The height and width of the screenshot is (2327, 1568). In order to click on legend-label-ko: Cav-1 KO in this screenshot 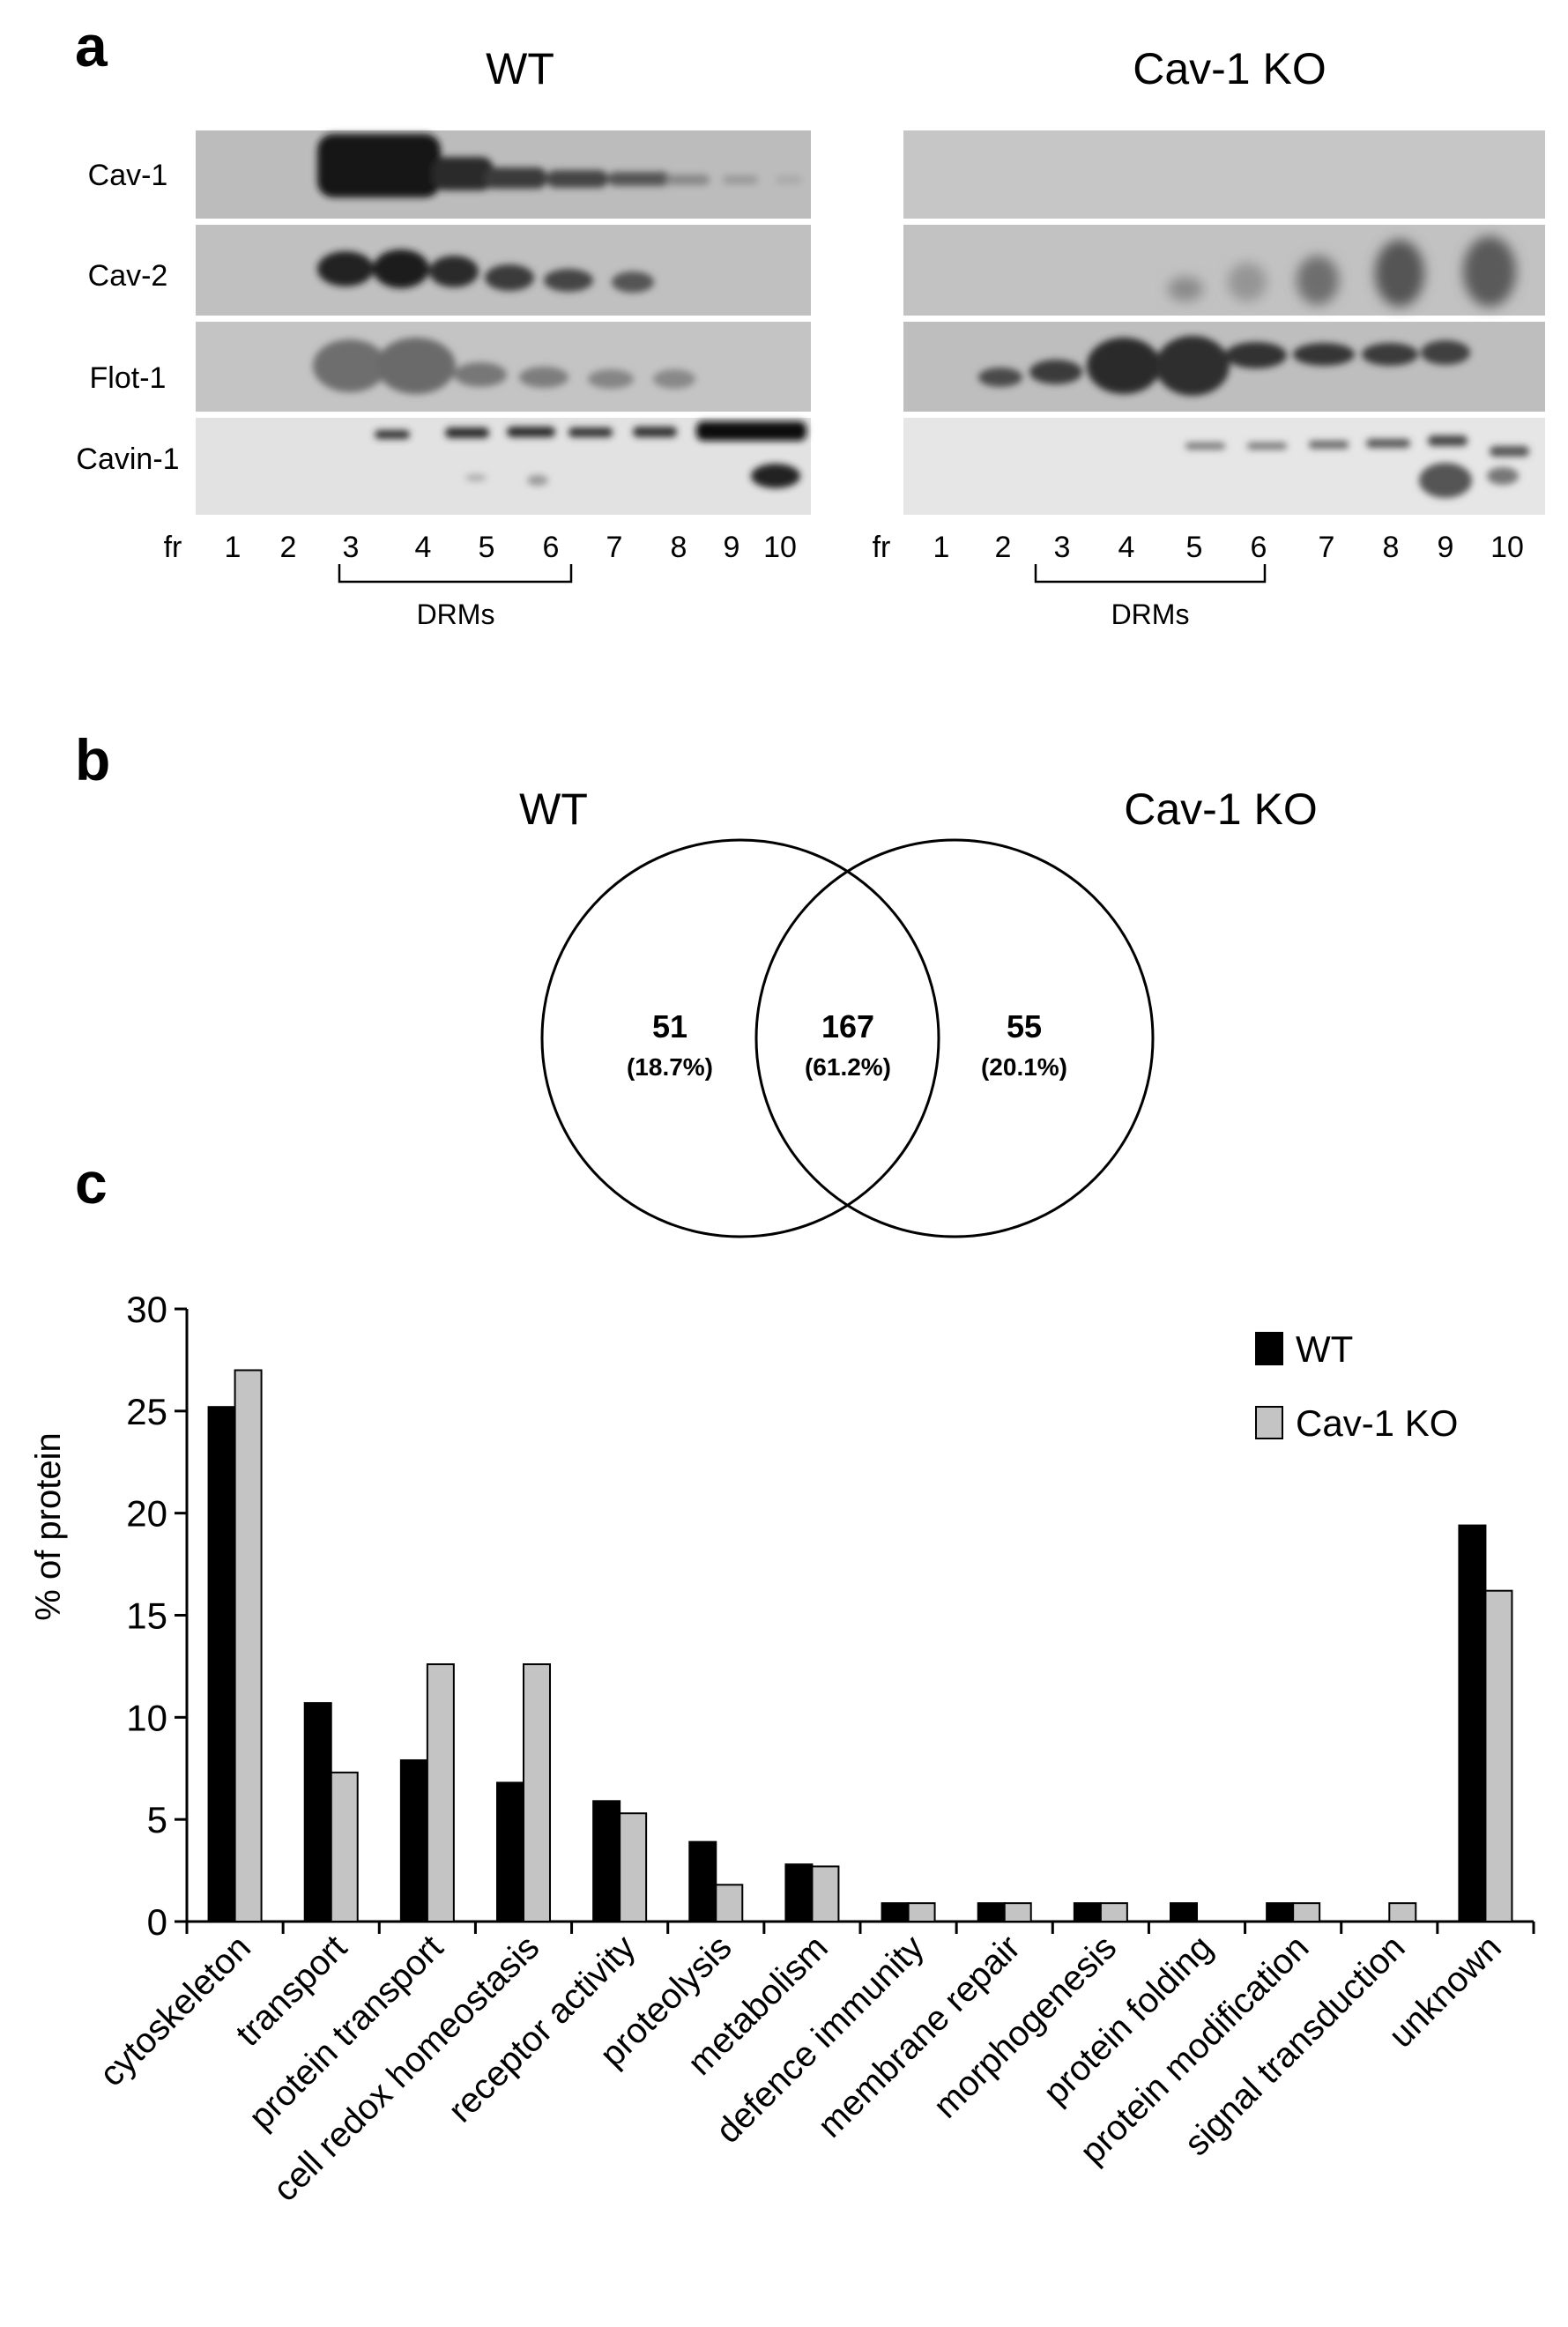, I will do `click(1377, 1423)`.